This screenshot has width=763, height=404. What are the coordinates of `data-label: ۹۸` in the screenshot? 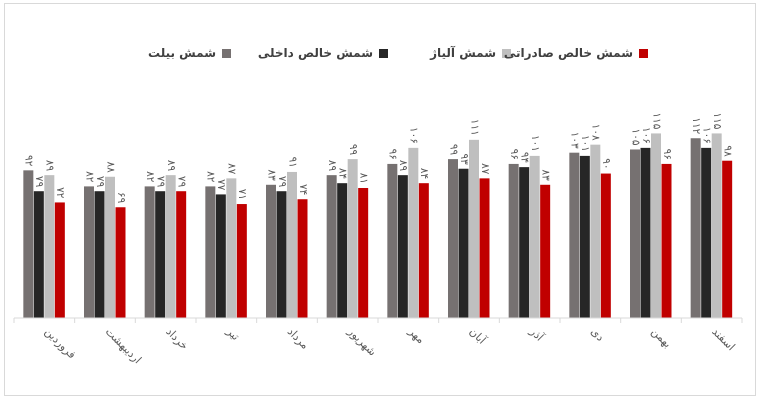 It's located at (727, 151).